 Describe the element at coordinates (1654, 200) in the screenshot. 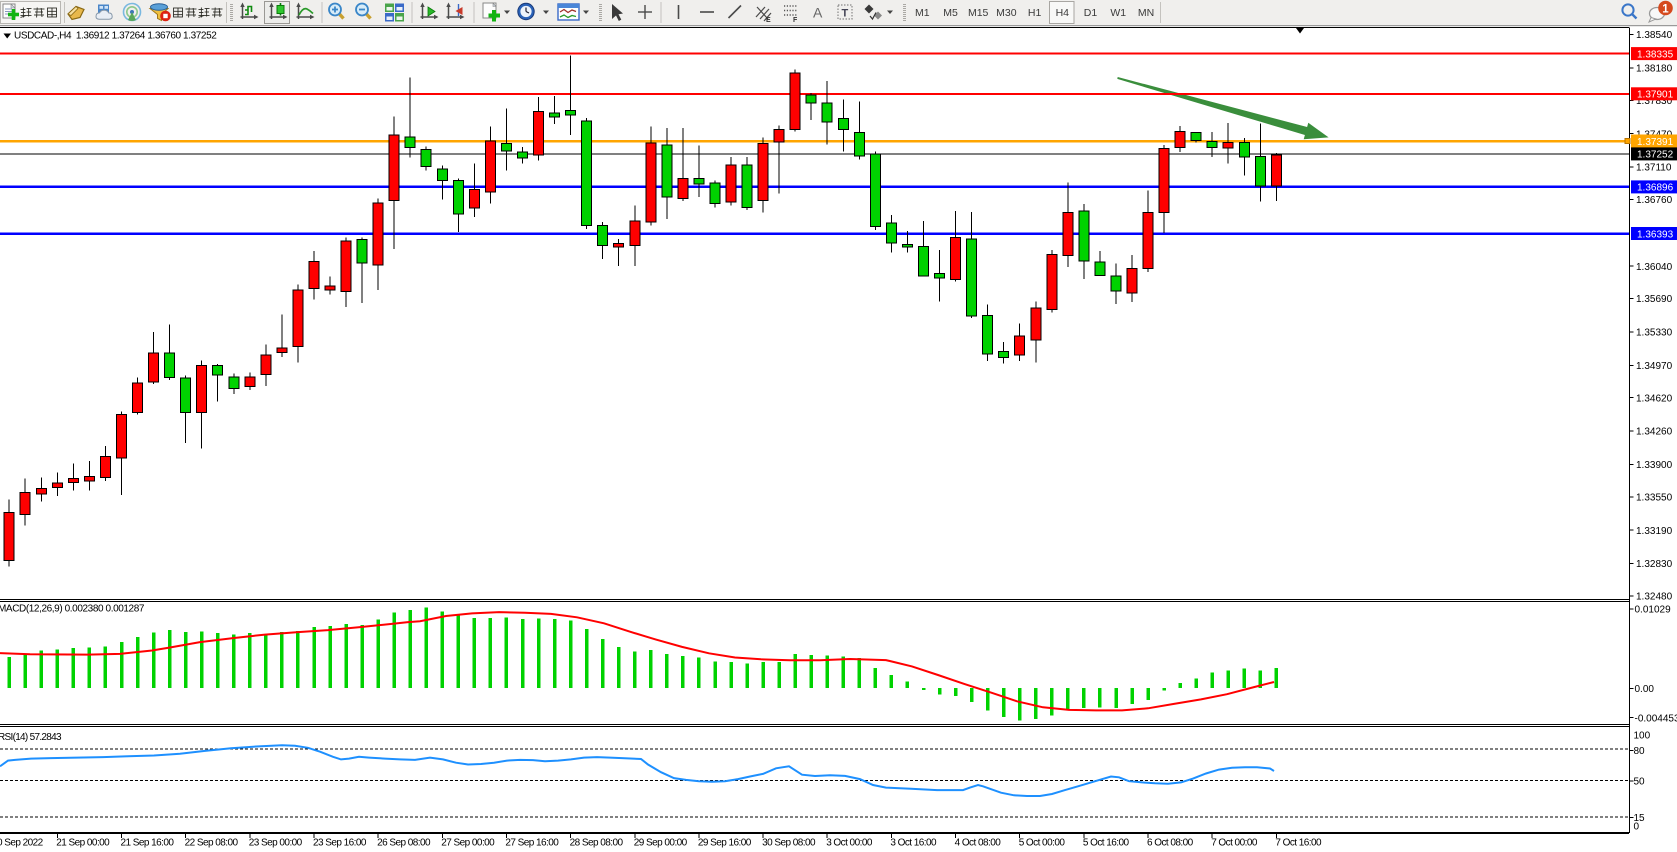

I see `svg-text: 1.36760` at that location.